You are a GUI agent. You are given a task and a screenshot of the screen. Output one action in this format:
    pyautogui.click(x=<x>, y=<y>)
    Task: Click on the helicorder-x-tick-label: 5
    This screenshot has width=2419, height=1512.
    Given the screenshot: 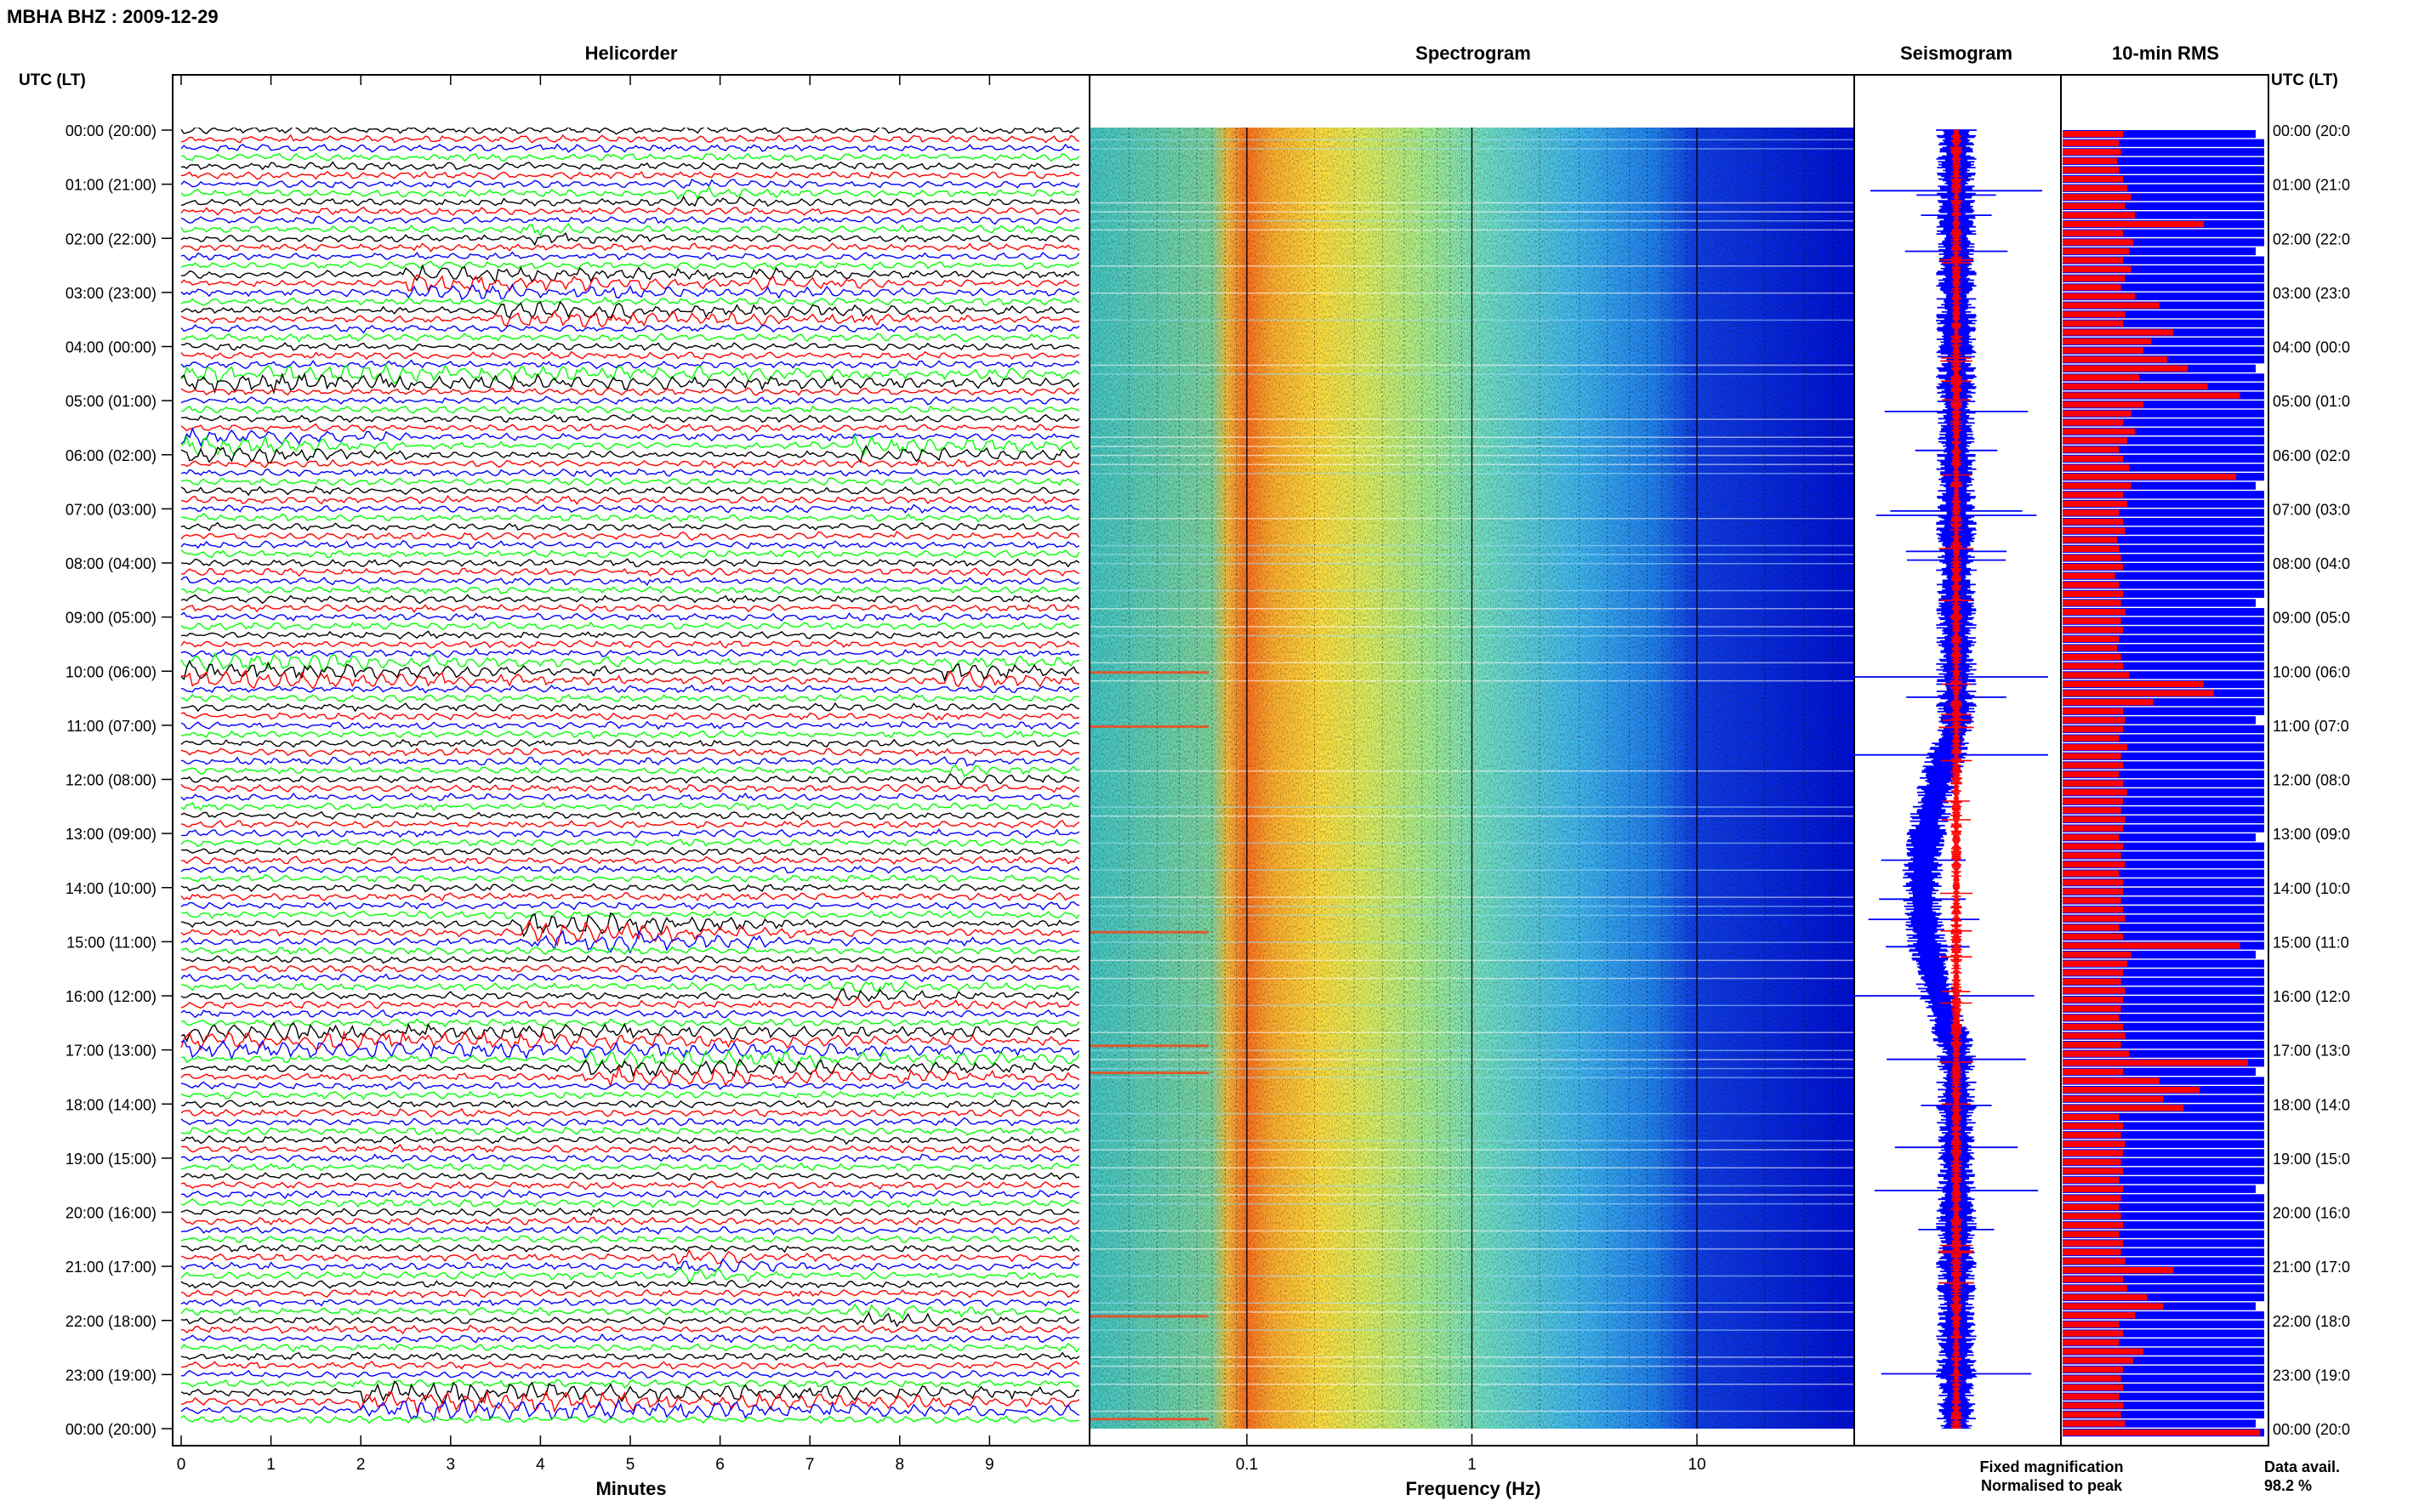 What is the action you would take?
    pyautogui.click(x=630, y=1465)
    